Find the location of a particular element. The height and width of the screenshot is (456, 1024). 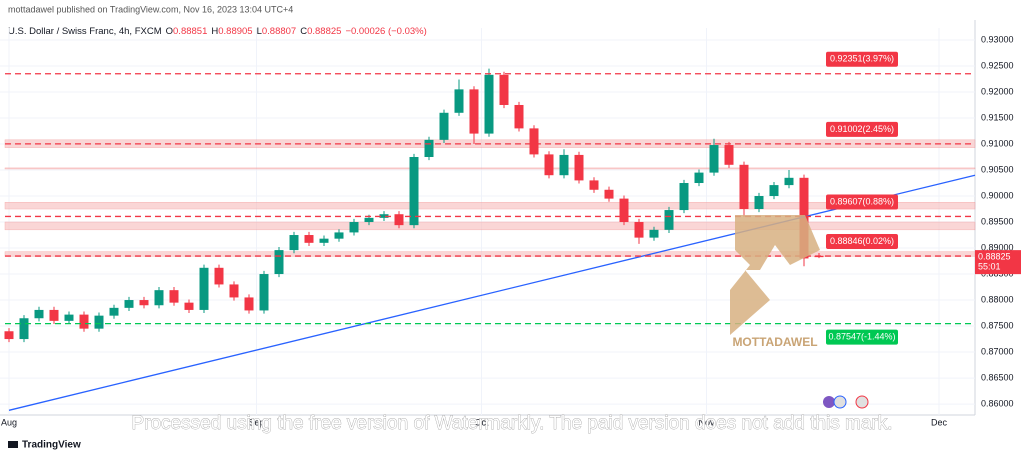

y-tick-label: 0.93000 is located at coordinates (997, 39).